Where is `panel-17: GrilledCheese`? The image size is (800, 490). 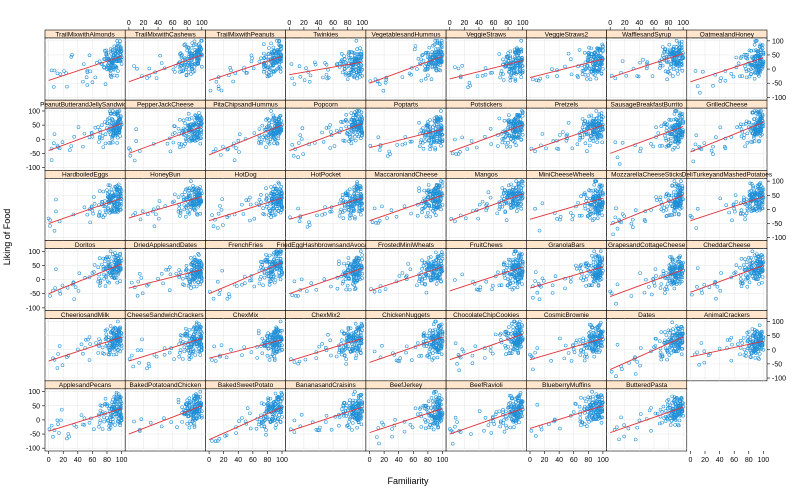 panel-17: GrilledCheese is located at coordinates (727, 135).